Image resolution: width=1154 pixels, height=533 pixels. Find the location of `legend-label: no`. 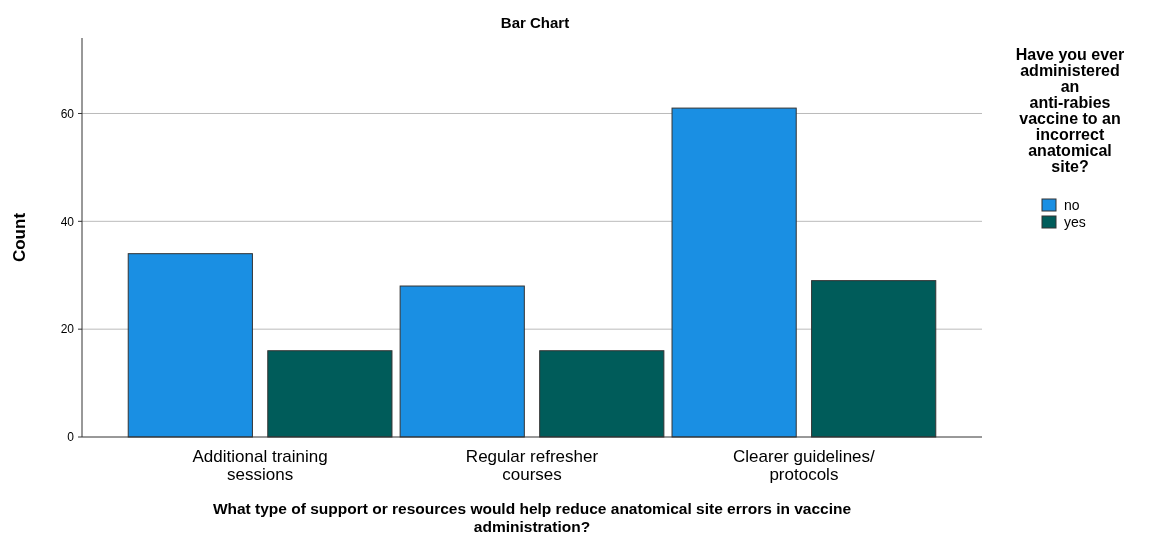

legend-label: no is located at coordinates (1072, 204).